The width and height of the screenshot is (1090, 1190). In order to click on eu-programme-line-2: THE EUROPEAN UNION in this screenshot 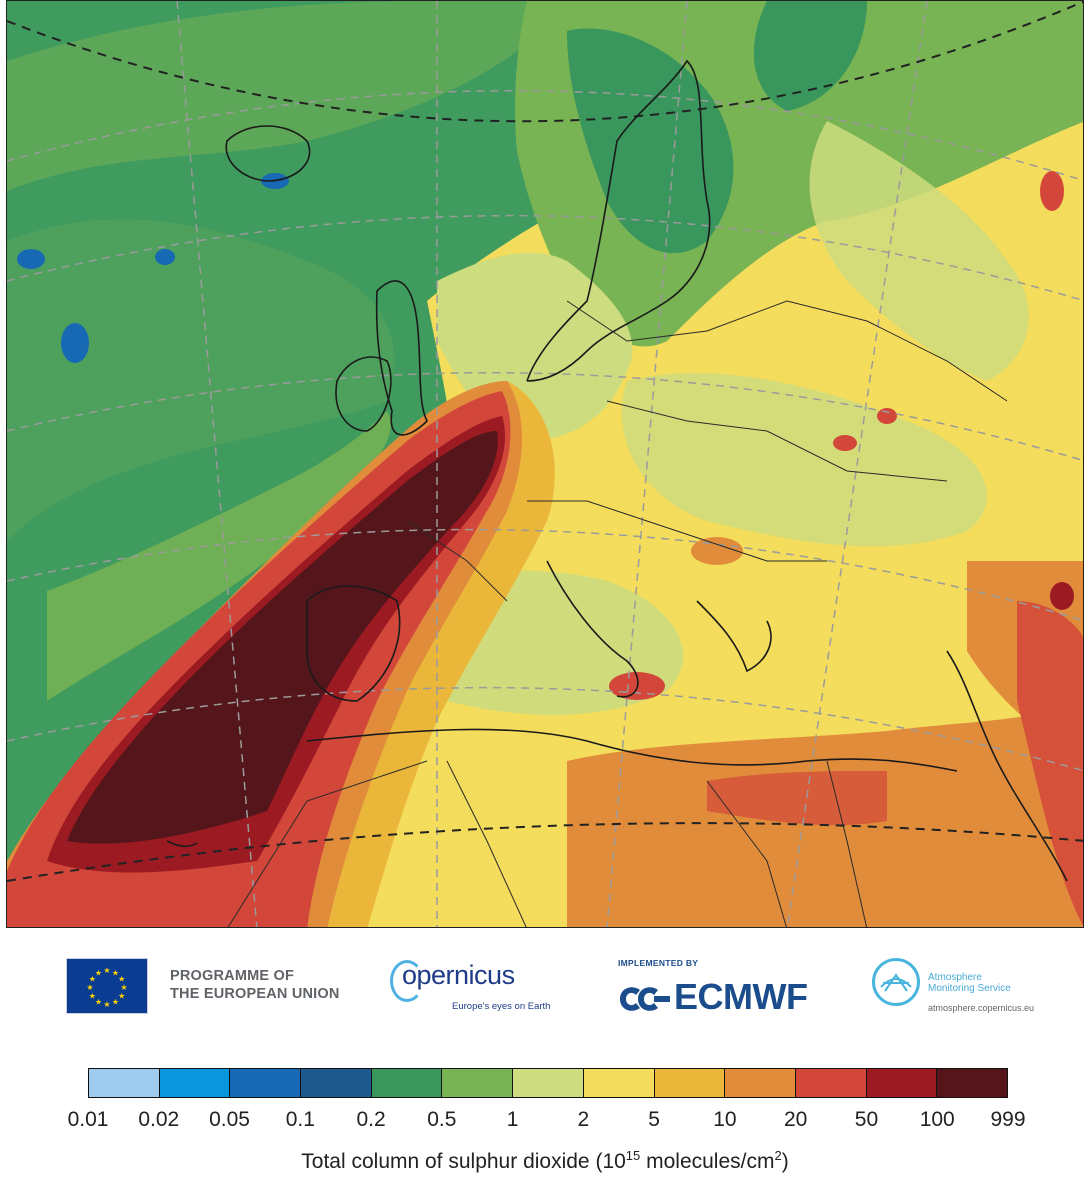, I will do `click(255, 994)`.